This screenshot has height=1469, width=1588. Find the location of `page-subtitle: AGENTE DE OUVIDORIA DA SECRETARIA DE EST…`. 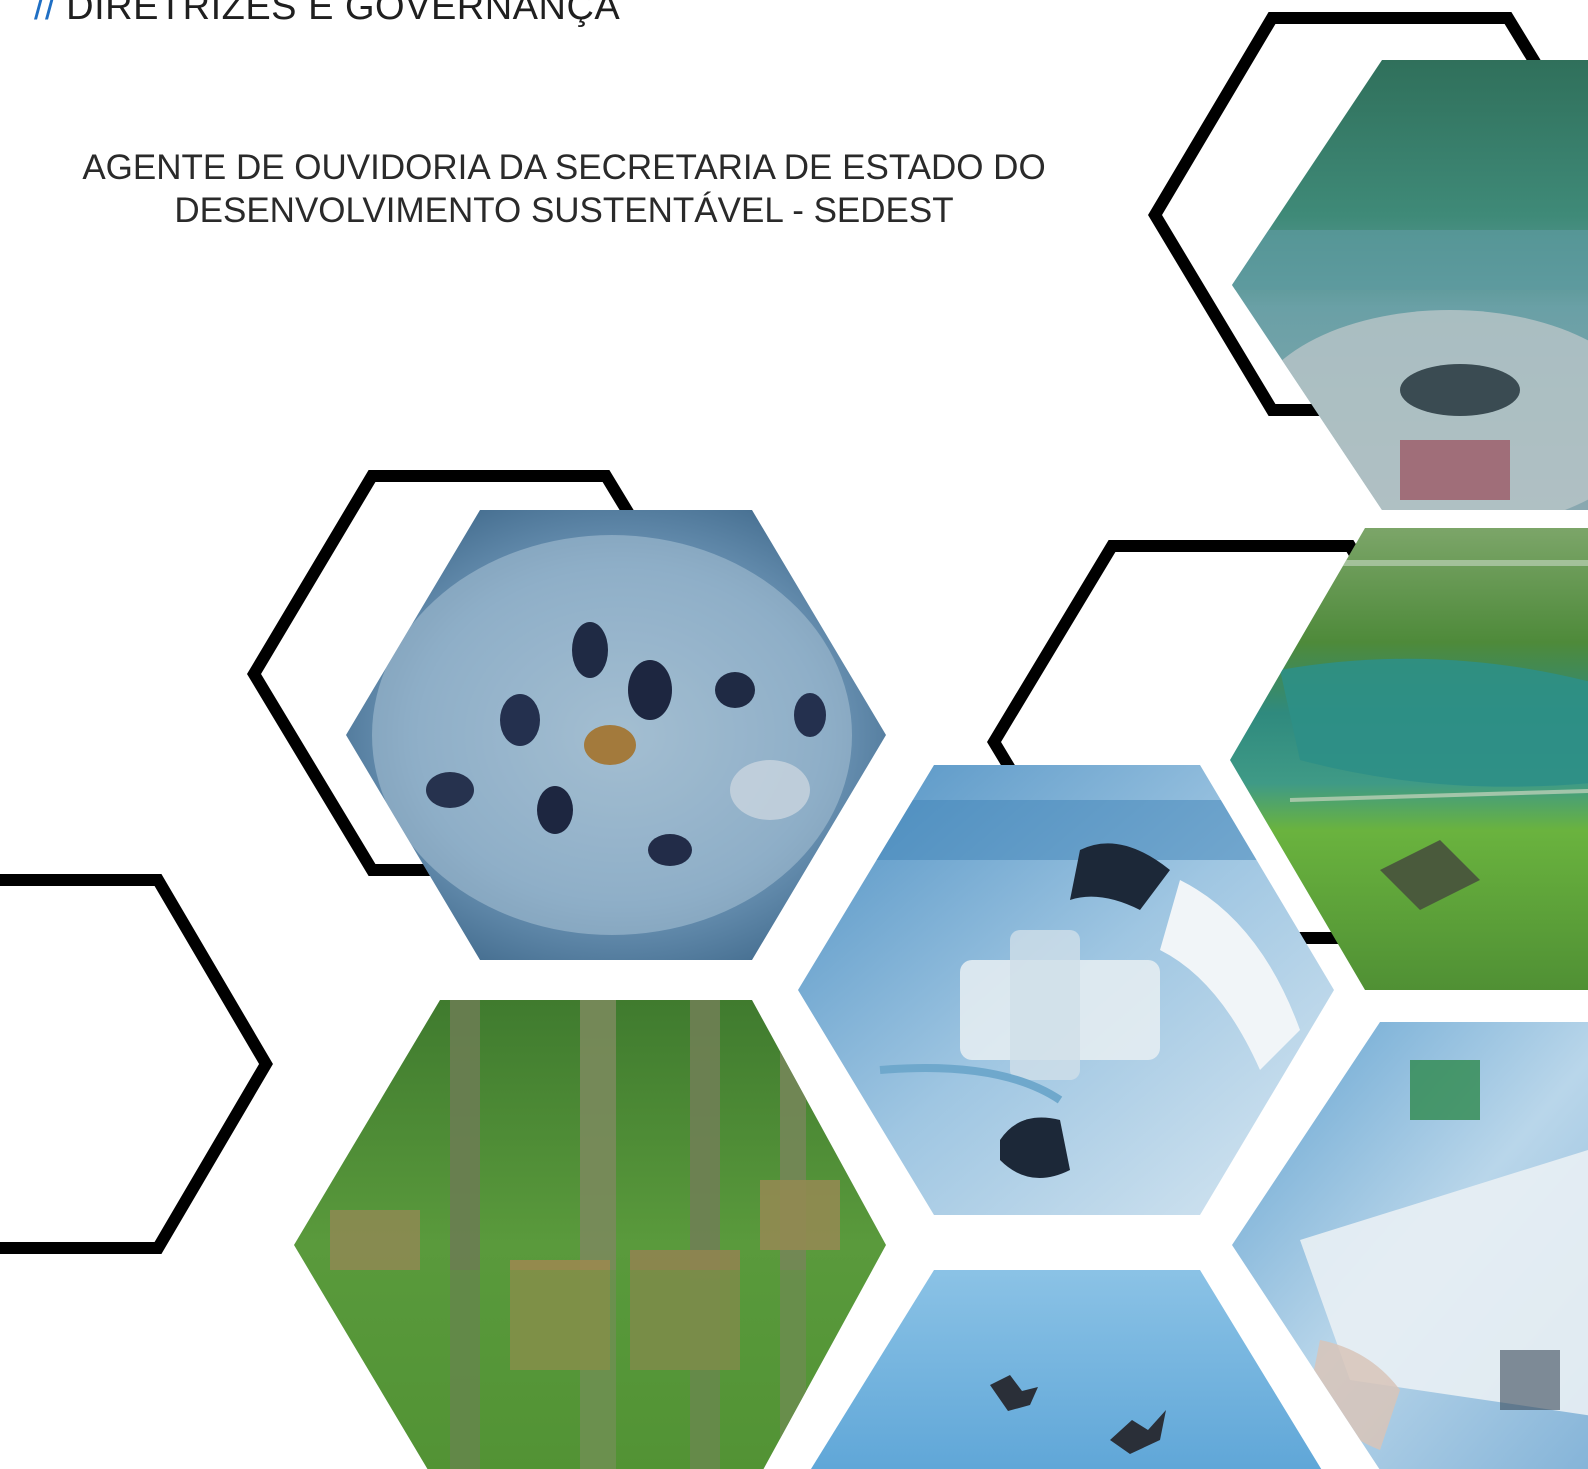

page-subtitle: AGENTE DE OUVIDORIA DA SECRETARIA DE EST… is located at coordinates (564, 189).